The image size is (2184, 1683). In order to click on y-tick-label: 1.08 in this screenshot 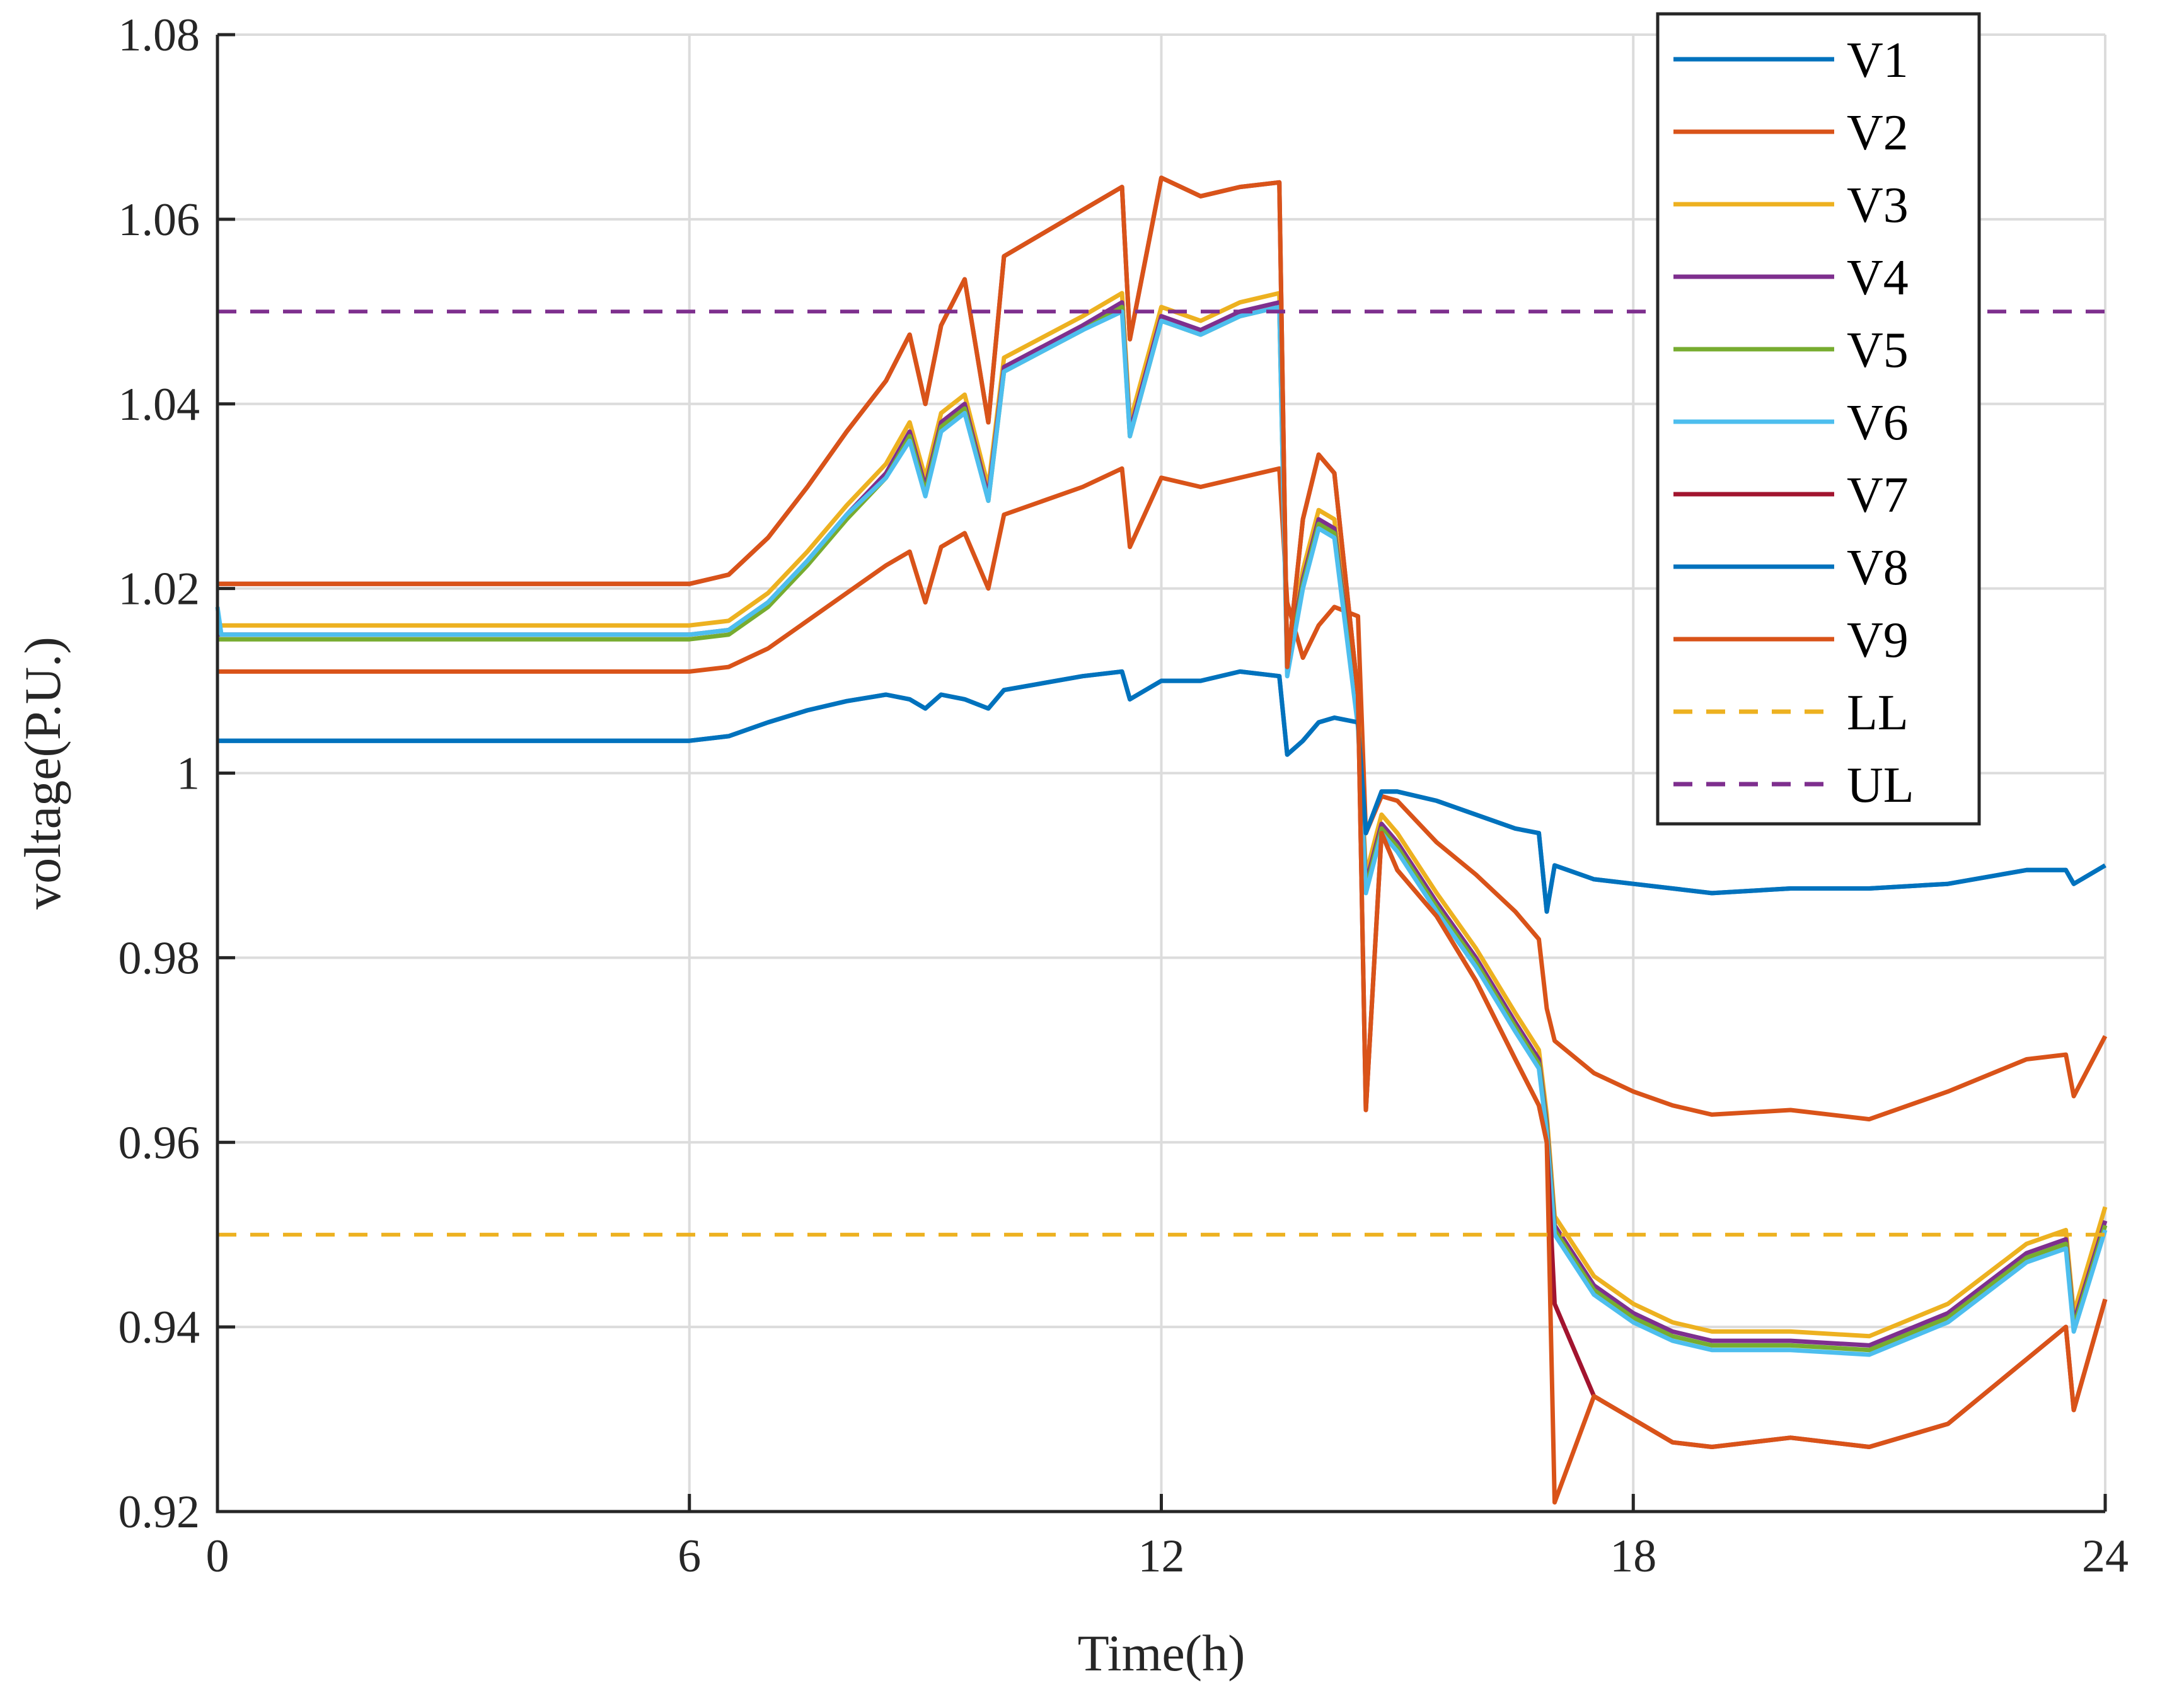, I will do `click(159, 35)`.